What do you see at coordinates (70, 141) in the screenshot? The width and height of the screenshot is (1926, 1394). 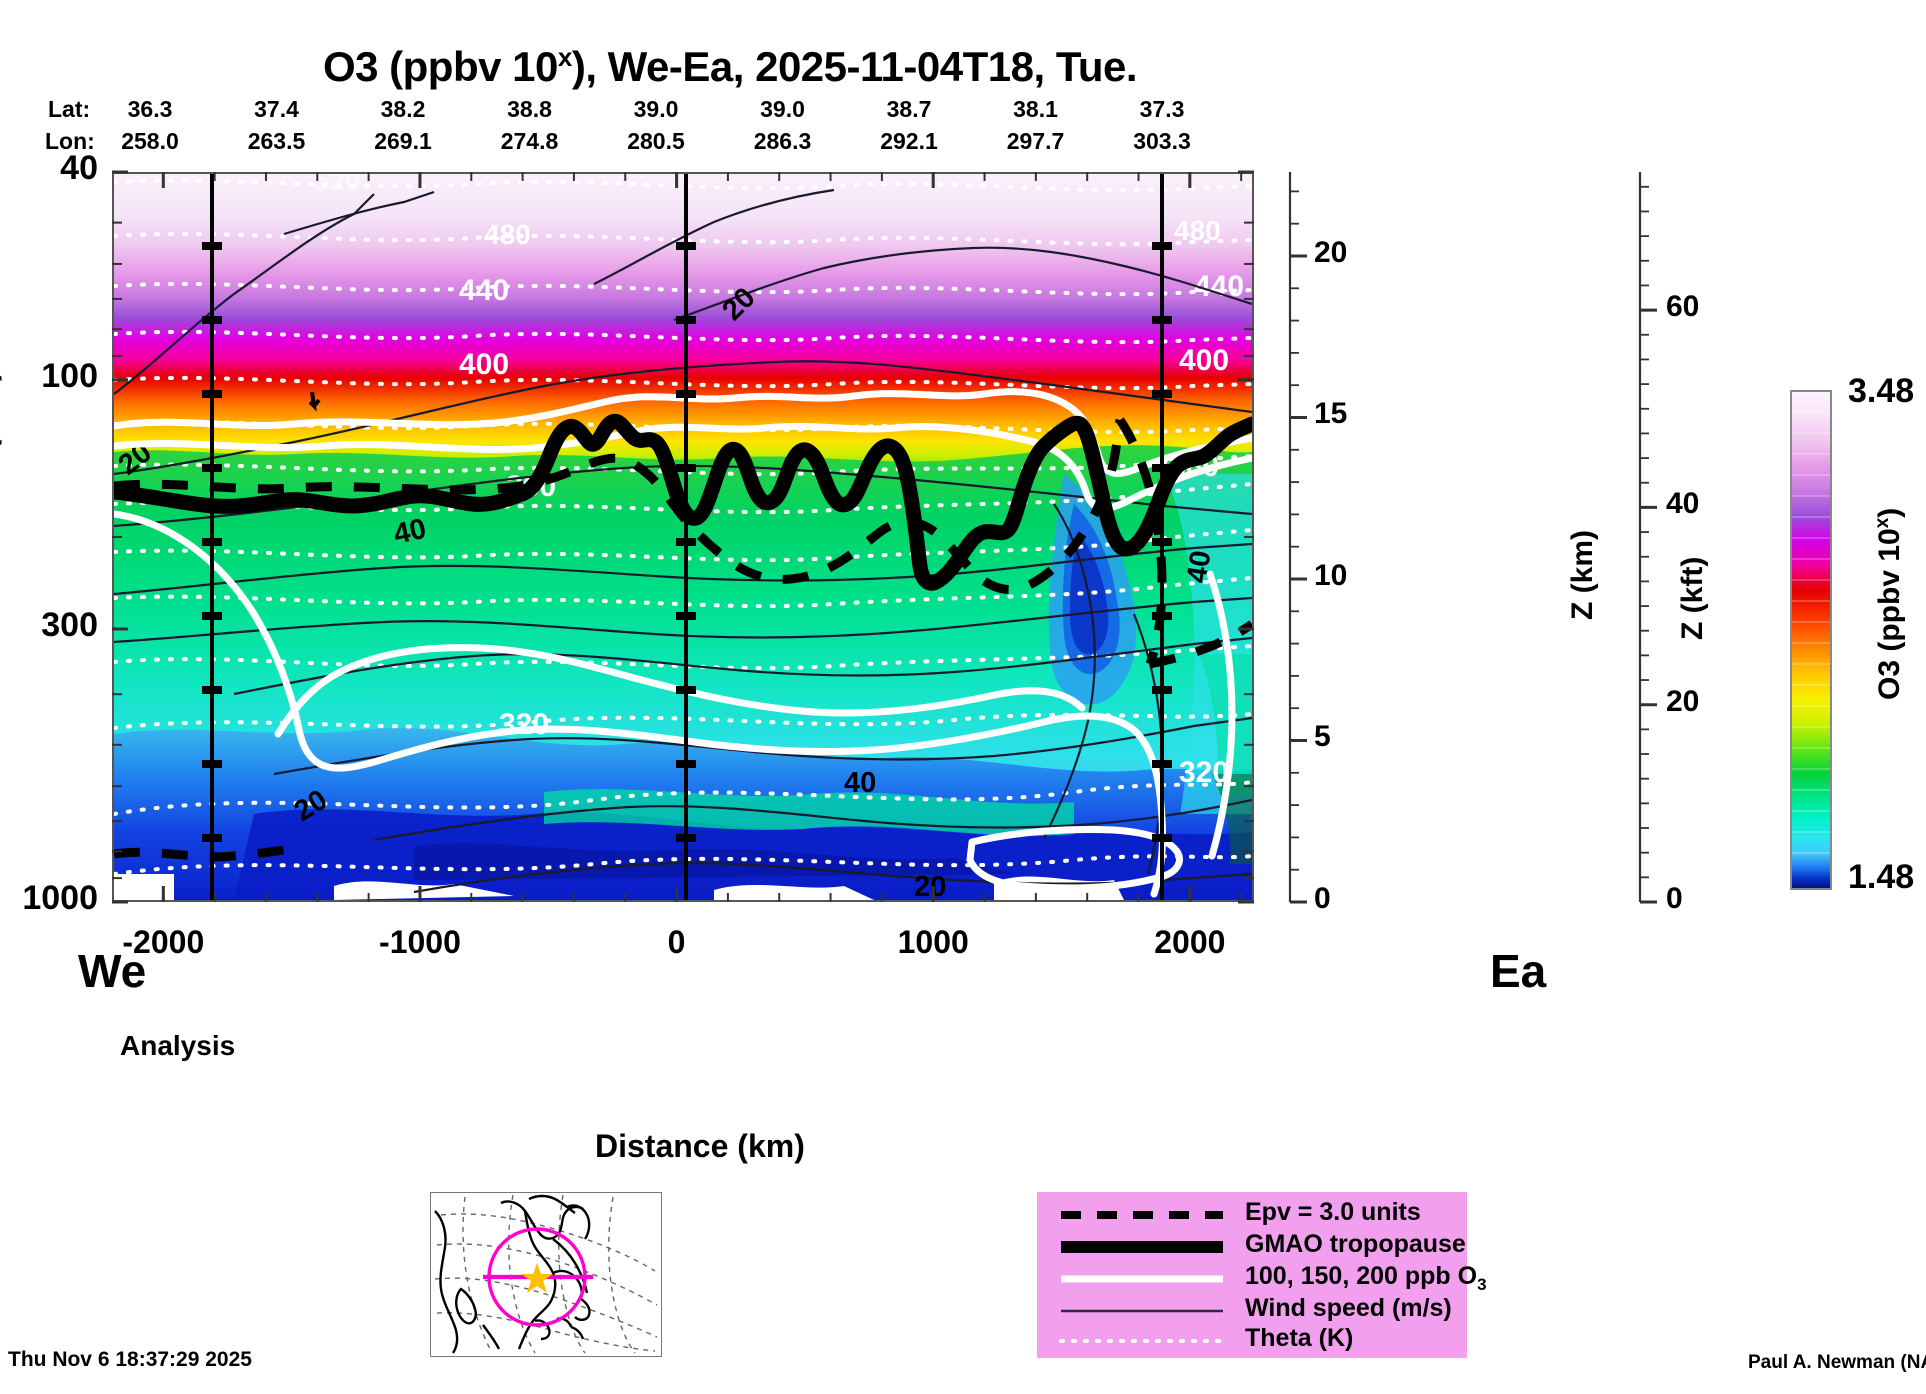 I see `lon-row-label: Lon:` at bounding box center [70, 141].